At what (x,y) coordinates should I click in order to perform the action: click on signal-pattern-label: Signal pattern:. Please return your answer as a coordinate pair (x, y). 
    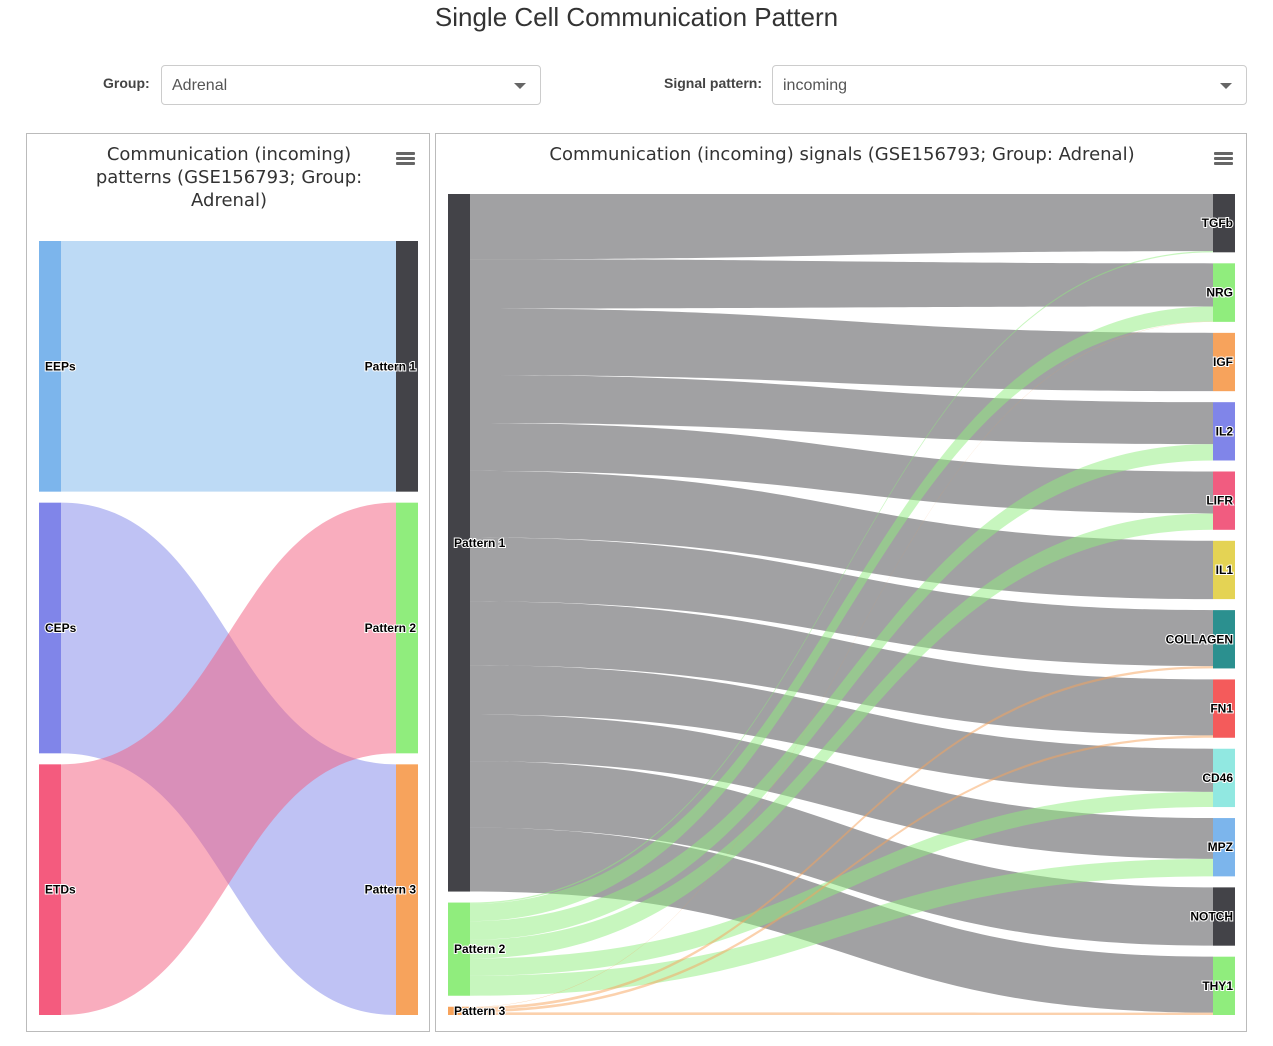
    Looking at the image, I should click on (713, 83).